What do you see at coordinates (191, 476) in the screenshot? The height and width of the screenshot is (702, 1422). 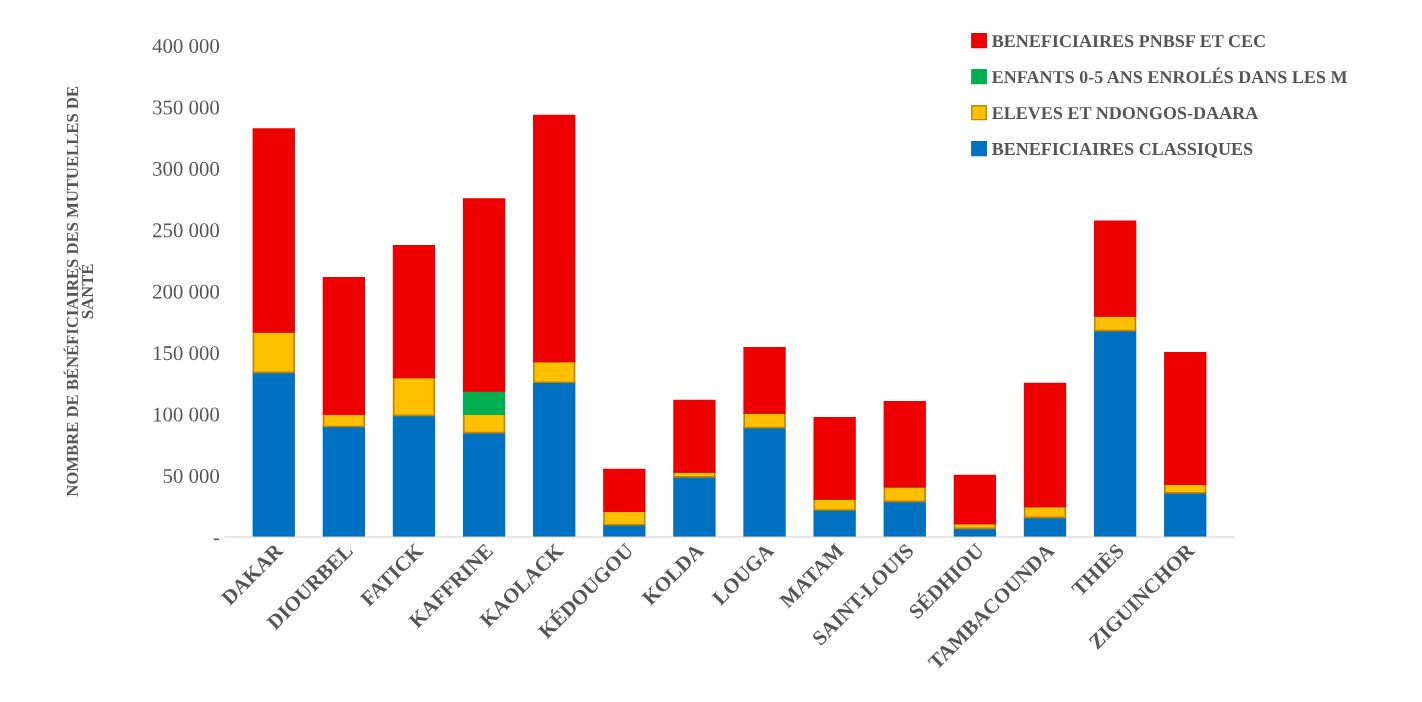 I see `y-tick-label: 50 000` at bounding box center [191, 476].